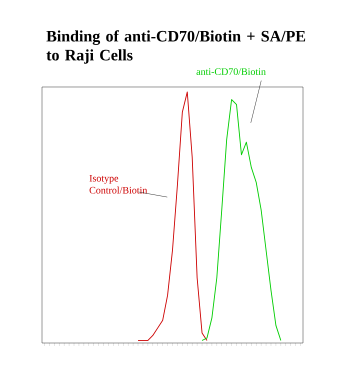 The width and height of the screenshot is (337, 390). What do you see at coordinates (119, 184) in the screenshot?
I see `text: Isotype Control/Biotin` at bounding box center [119, 184].